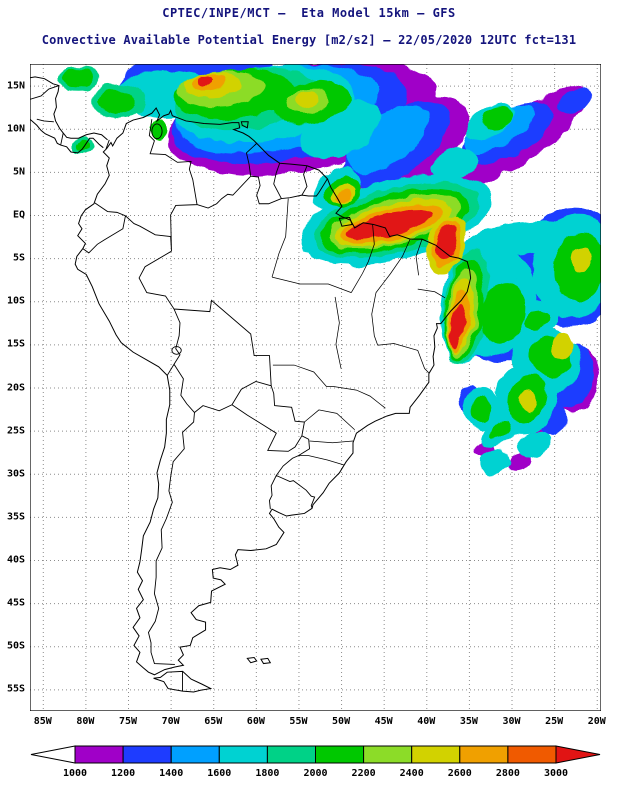 The image size is (618, 800). I want to click on lat-tick-label: 45S, so click(15, 603).